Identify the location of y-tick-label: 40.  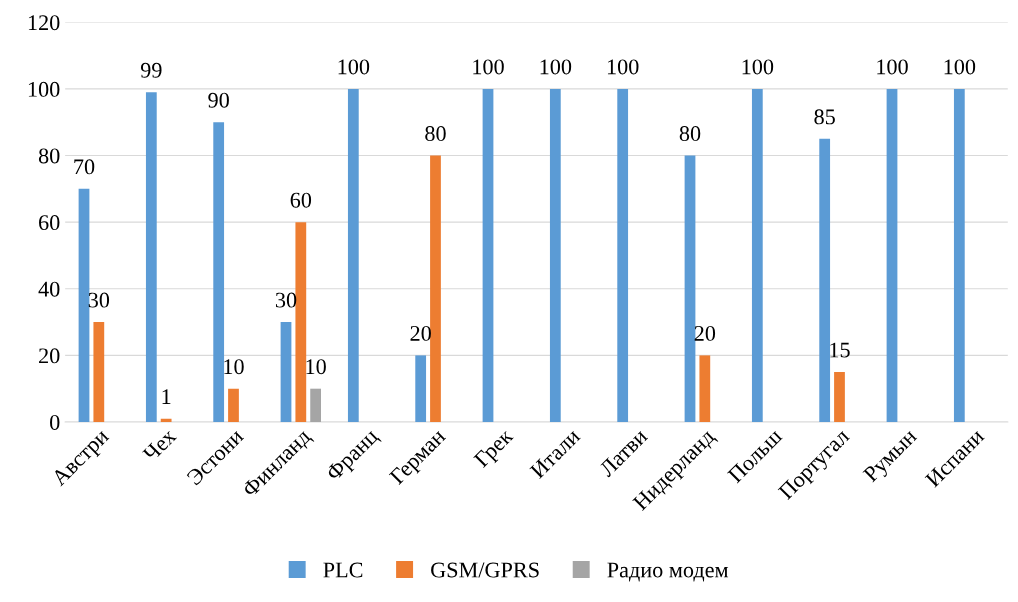
(49, 289).